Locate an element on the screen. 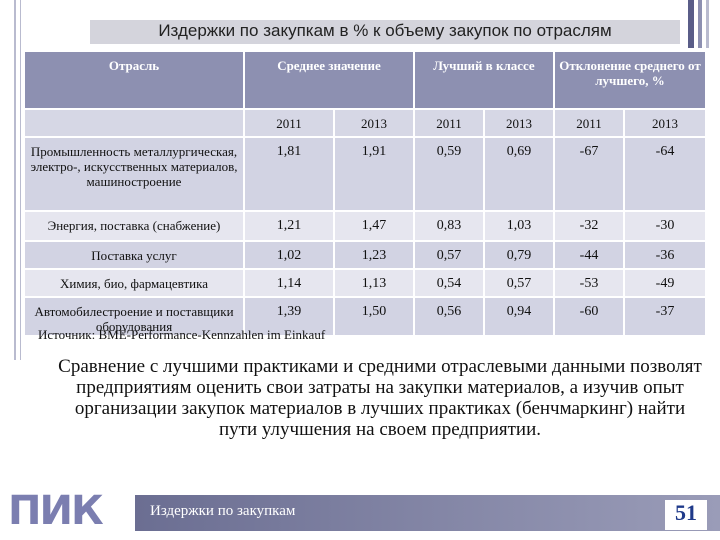 The width and height of the screenshot is (720, 540). value-cell: 0,79 is located at coordinates (520, 256).